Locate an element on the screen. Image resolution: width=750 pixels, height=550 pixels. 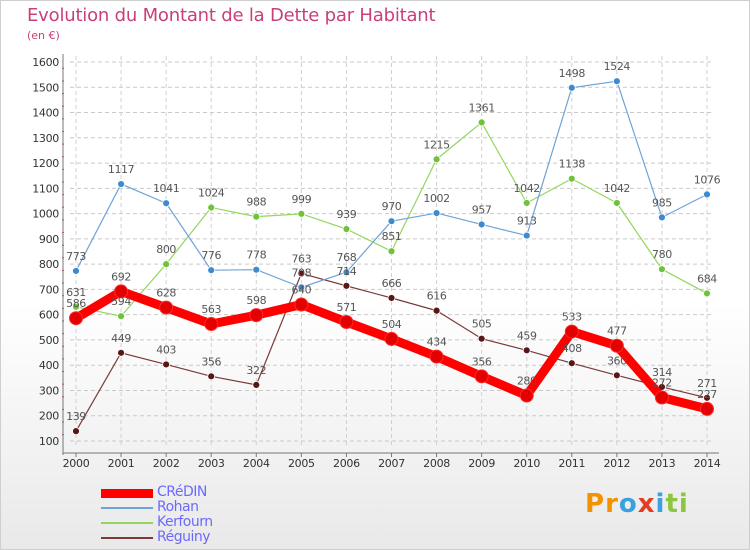
data-label: 563 is located at coordinates (211, 309).